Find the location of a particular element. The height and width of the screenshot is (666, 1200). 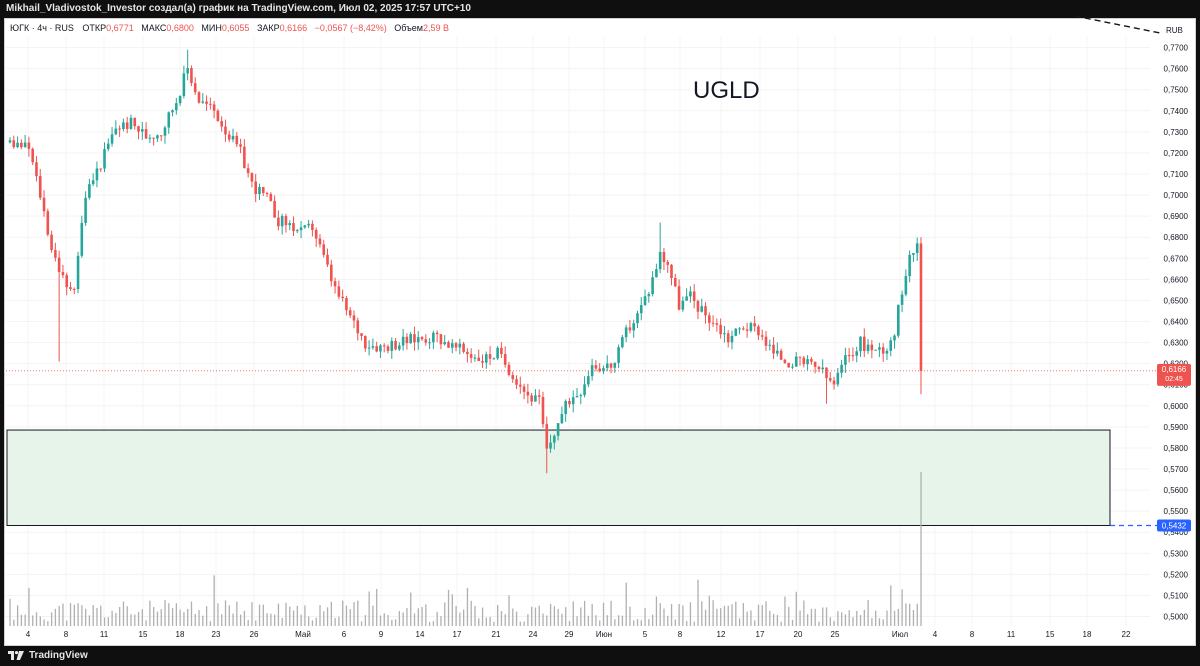

last-price-tag: 0,6166 02:45 is located at coordinates (1174, 374).